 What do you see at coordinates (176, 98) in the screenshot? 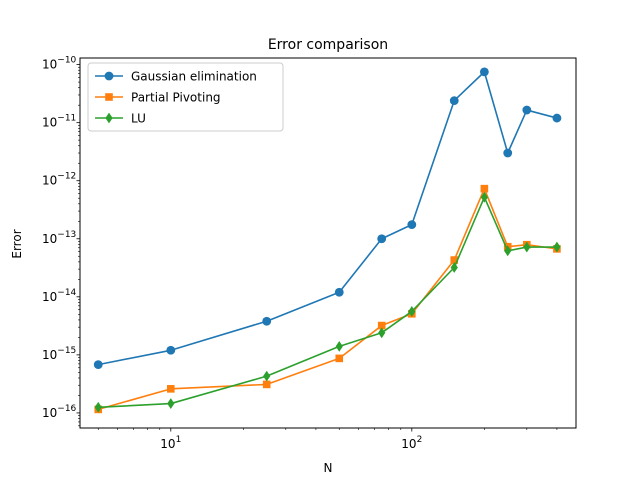
I see `legend-label: Partial Pivoting` at bounding box center [176, 98].